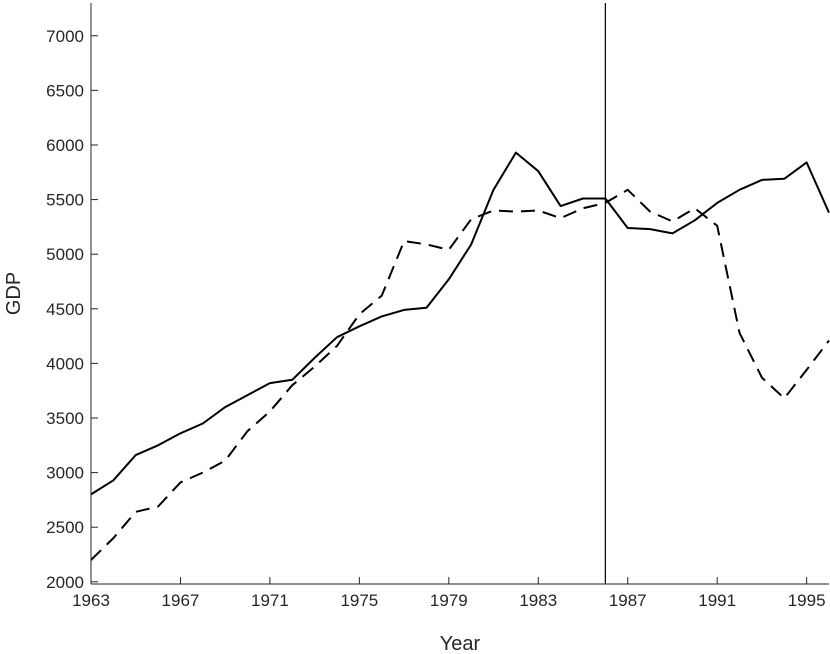 The image size is (830, 654). I want to click on y-tick-label: 3500, so click(65, 418).